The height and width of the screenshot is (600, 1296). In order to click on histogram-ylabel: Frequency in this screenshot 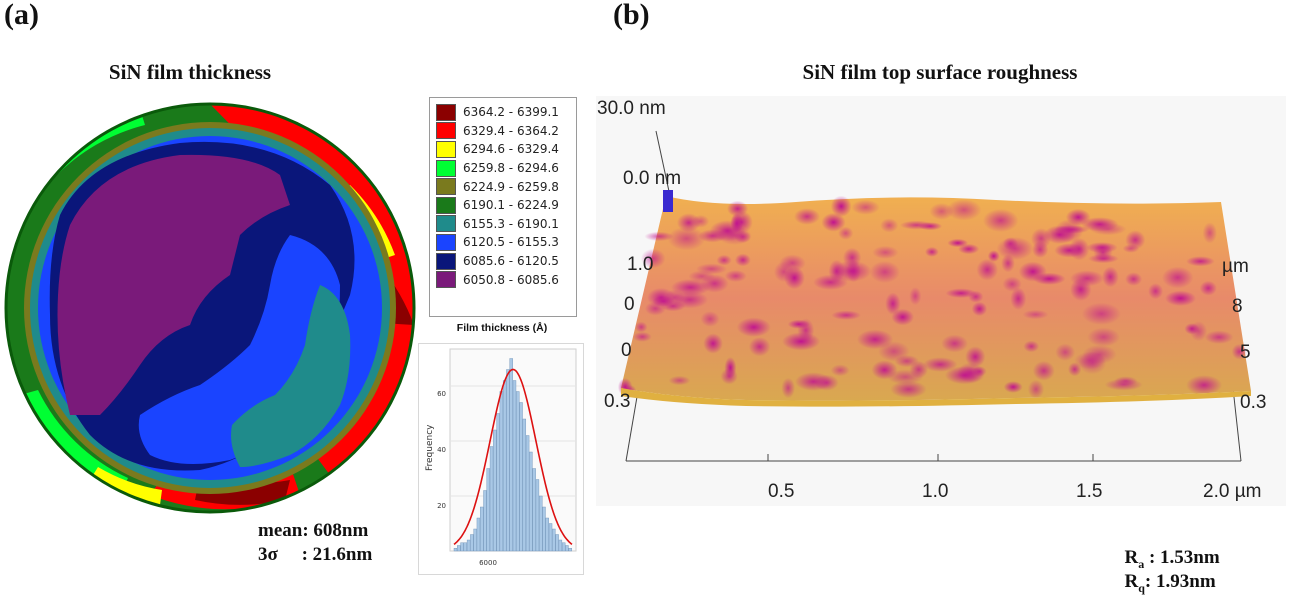, I will do `click(430, 447)`.